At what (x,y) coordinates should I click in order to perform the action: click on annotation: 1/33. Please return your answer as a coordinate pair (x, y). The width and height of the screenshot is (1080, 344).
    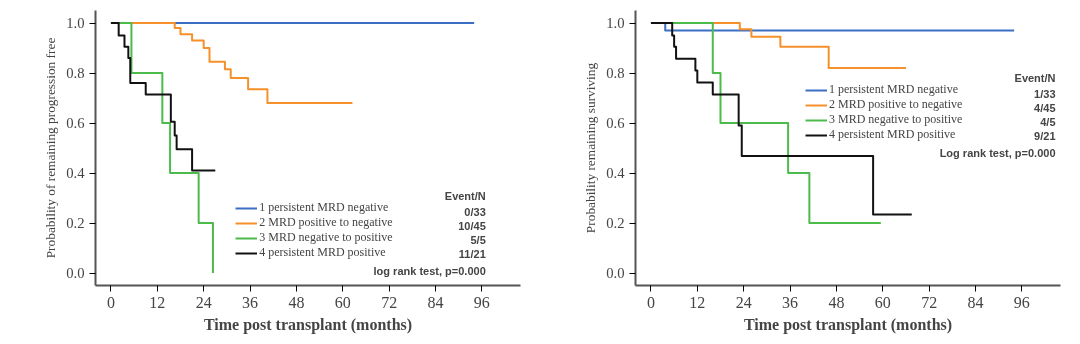
    Looking at the image, I should click on (1045, 93).